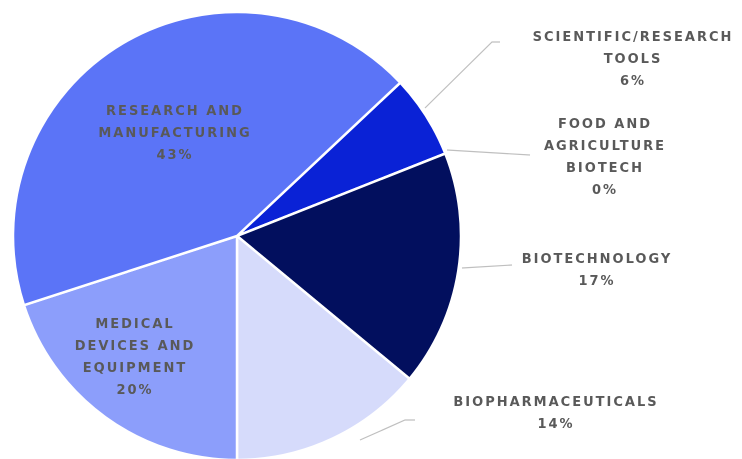 This screenshot has width=742, height=459. What do you see at coordinates (605, 146) in the screenshot?
I see `category-label: FOOD AND AGRICULTURE BIOTECH` at bounding box center [605, 146].